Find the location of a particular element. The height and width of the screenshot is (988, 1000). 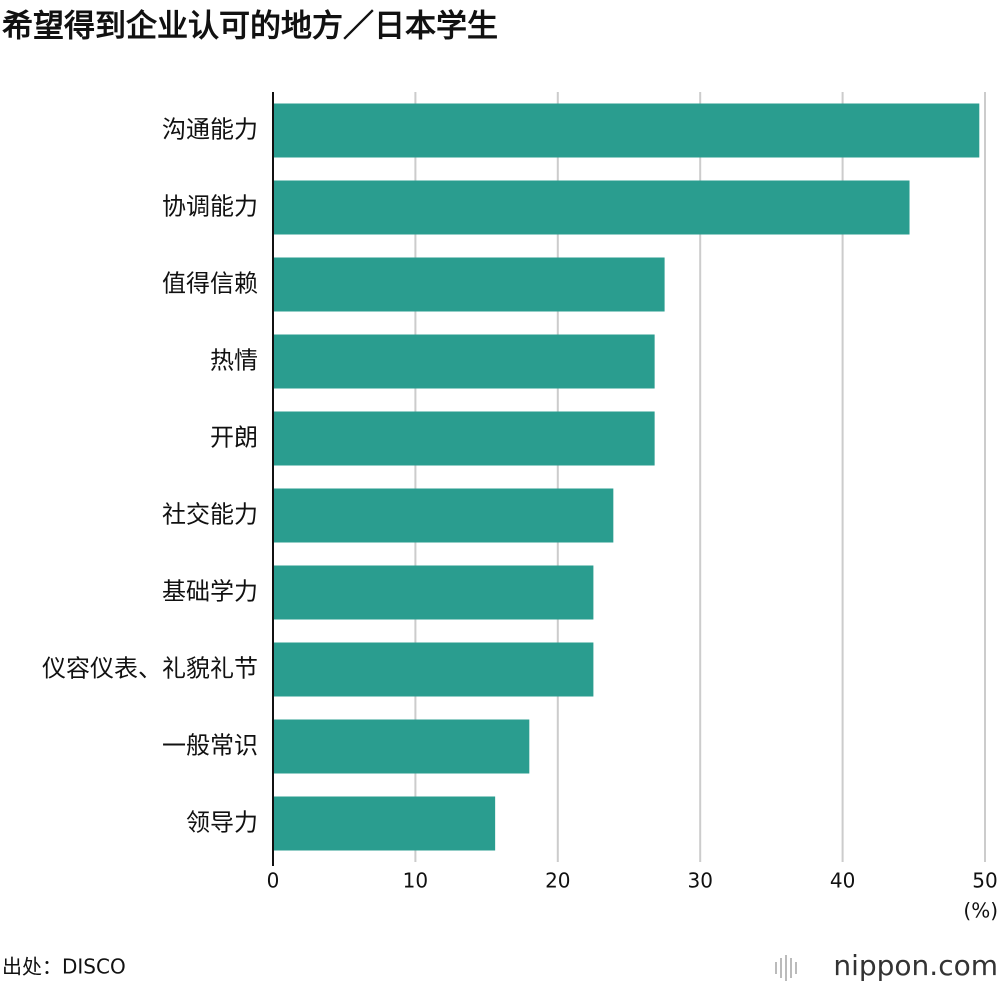

chart-title: 希望得到企业认可的地方／日本学生 is located at coordinates (250, 27).